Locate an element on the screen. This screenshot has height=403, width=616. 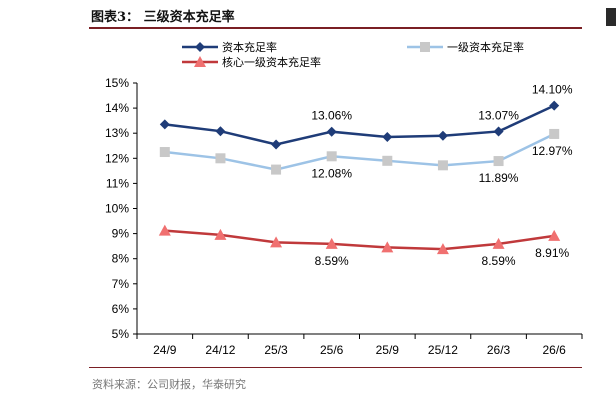
y-tick-label: 15% is located at coordinates (117, 83).